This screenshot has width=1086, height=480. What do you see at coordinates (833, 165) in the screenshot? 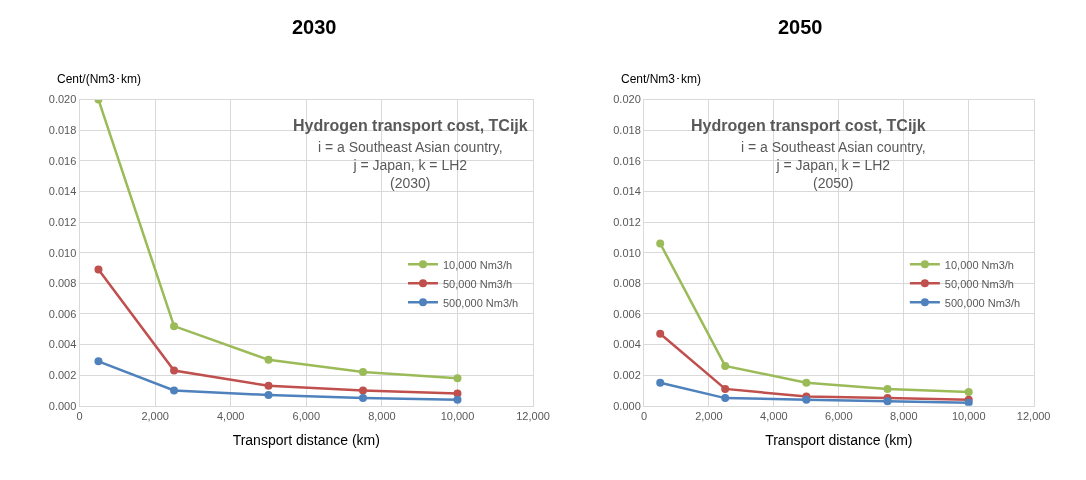
I see `annotation: i = a Southeast Asian country, j = Japan, k = LH2 (2050)` at bounding box center [833, 165].